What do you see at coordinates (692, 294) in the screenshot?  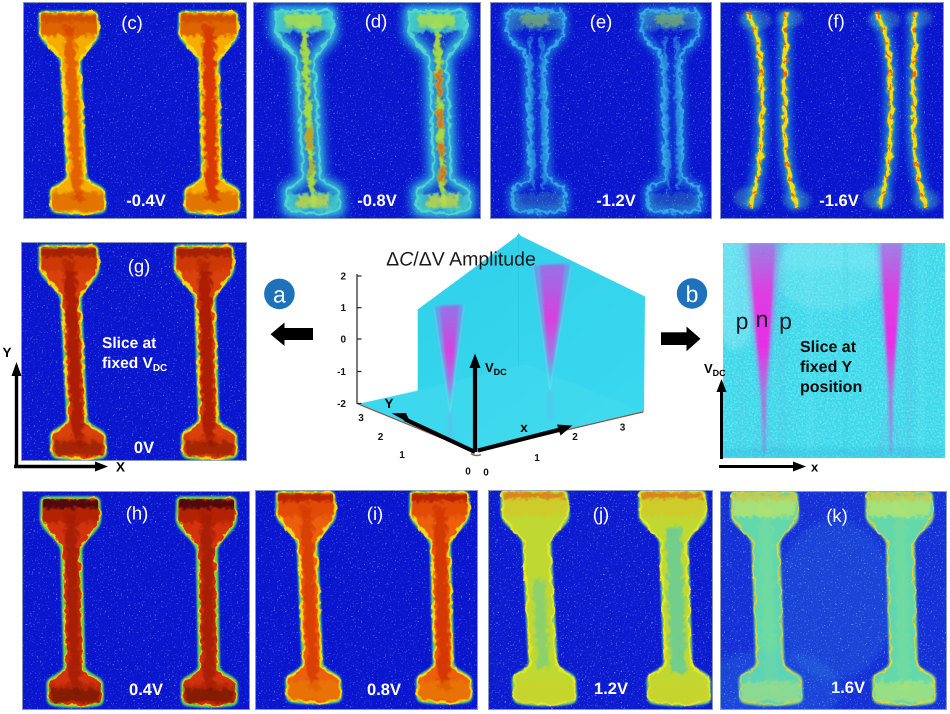 I see `svg-text: b` at bounding box center [692, 294].